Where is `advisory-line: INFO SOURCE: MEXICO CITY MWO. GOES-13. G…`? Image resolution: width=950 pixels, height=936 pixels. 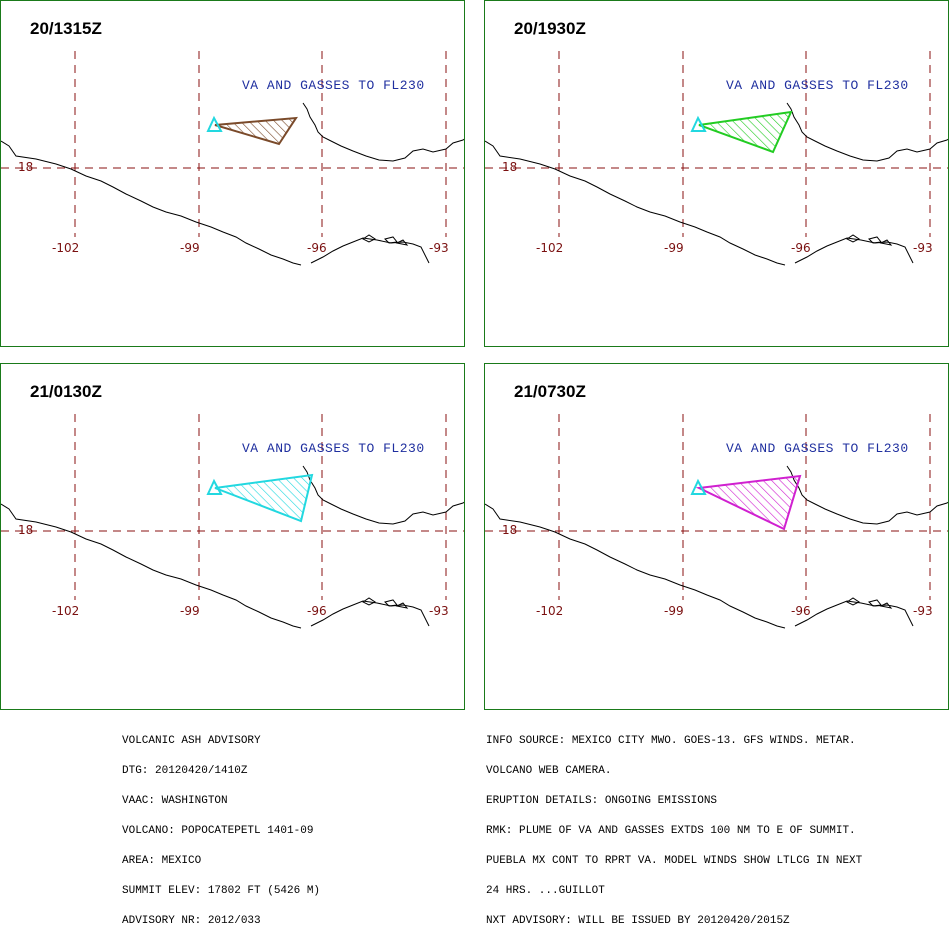 advisory-line: INFO SOURCE: MEXICO CITY MWO. GOES-13. G… is located at coordinates (671, 741).